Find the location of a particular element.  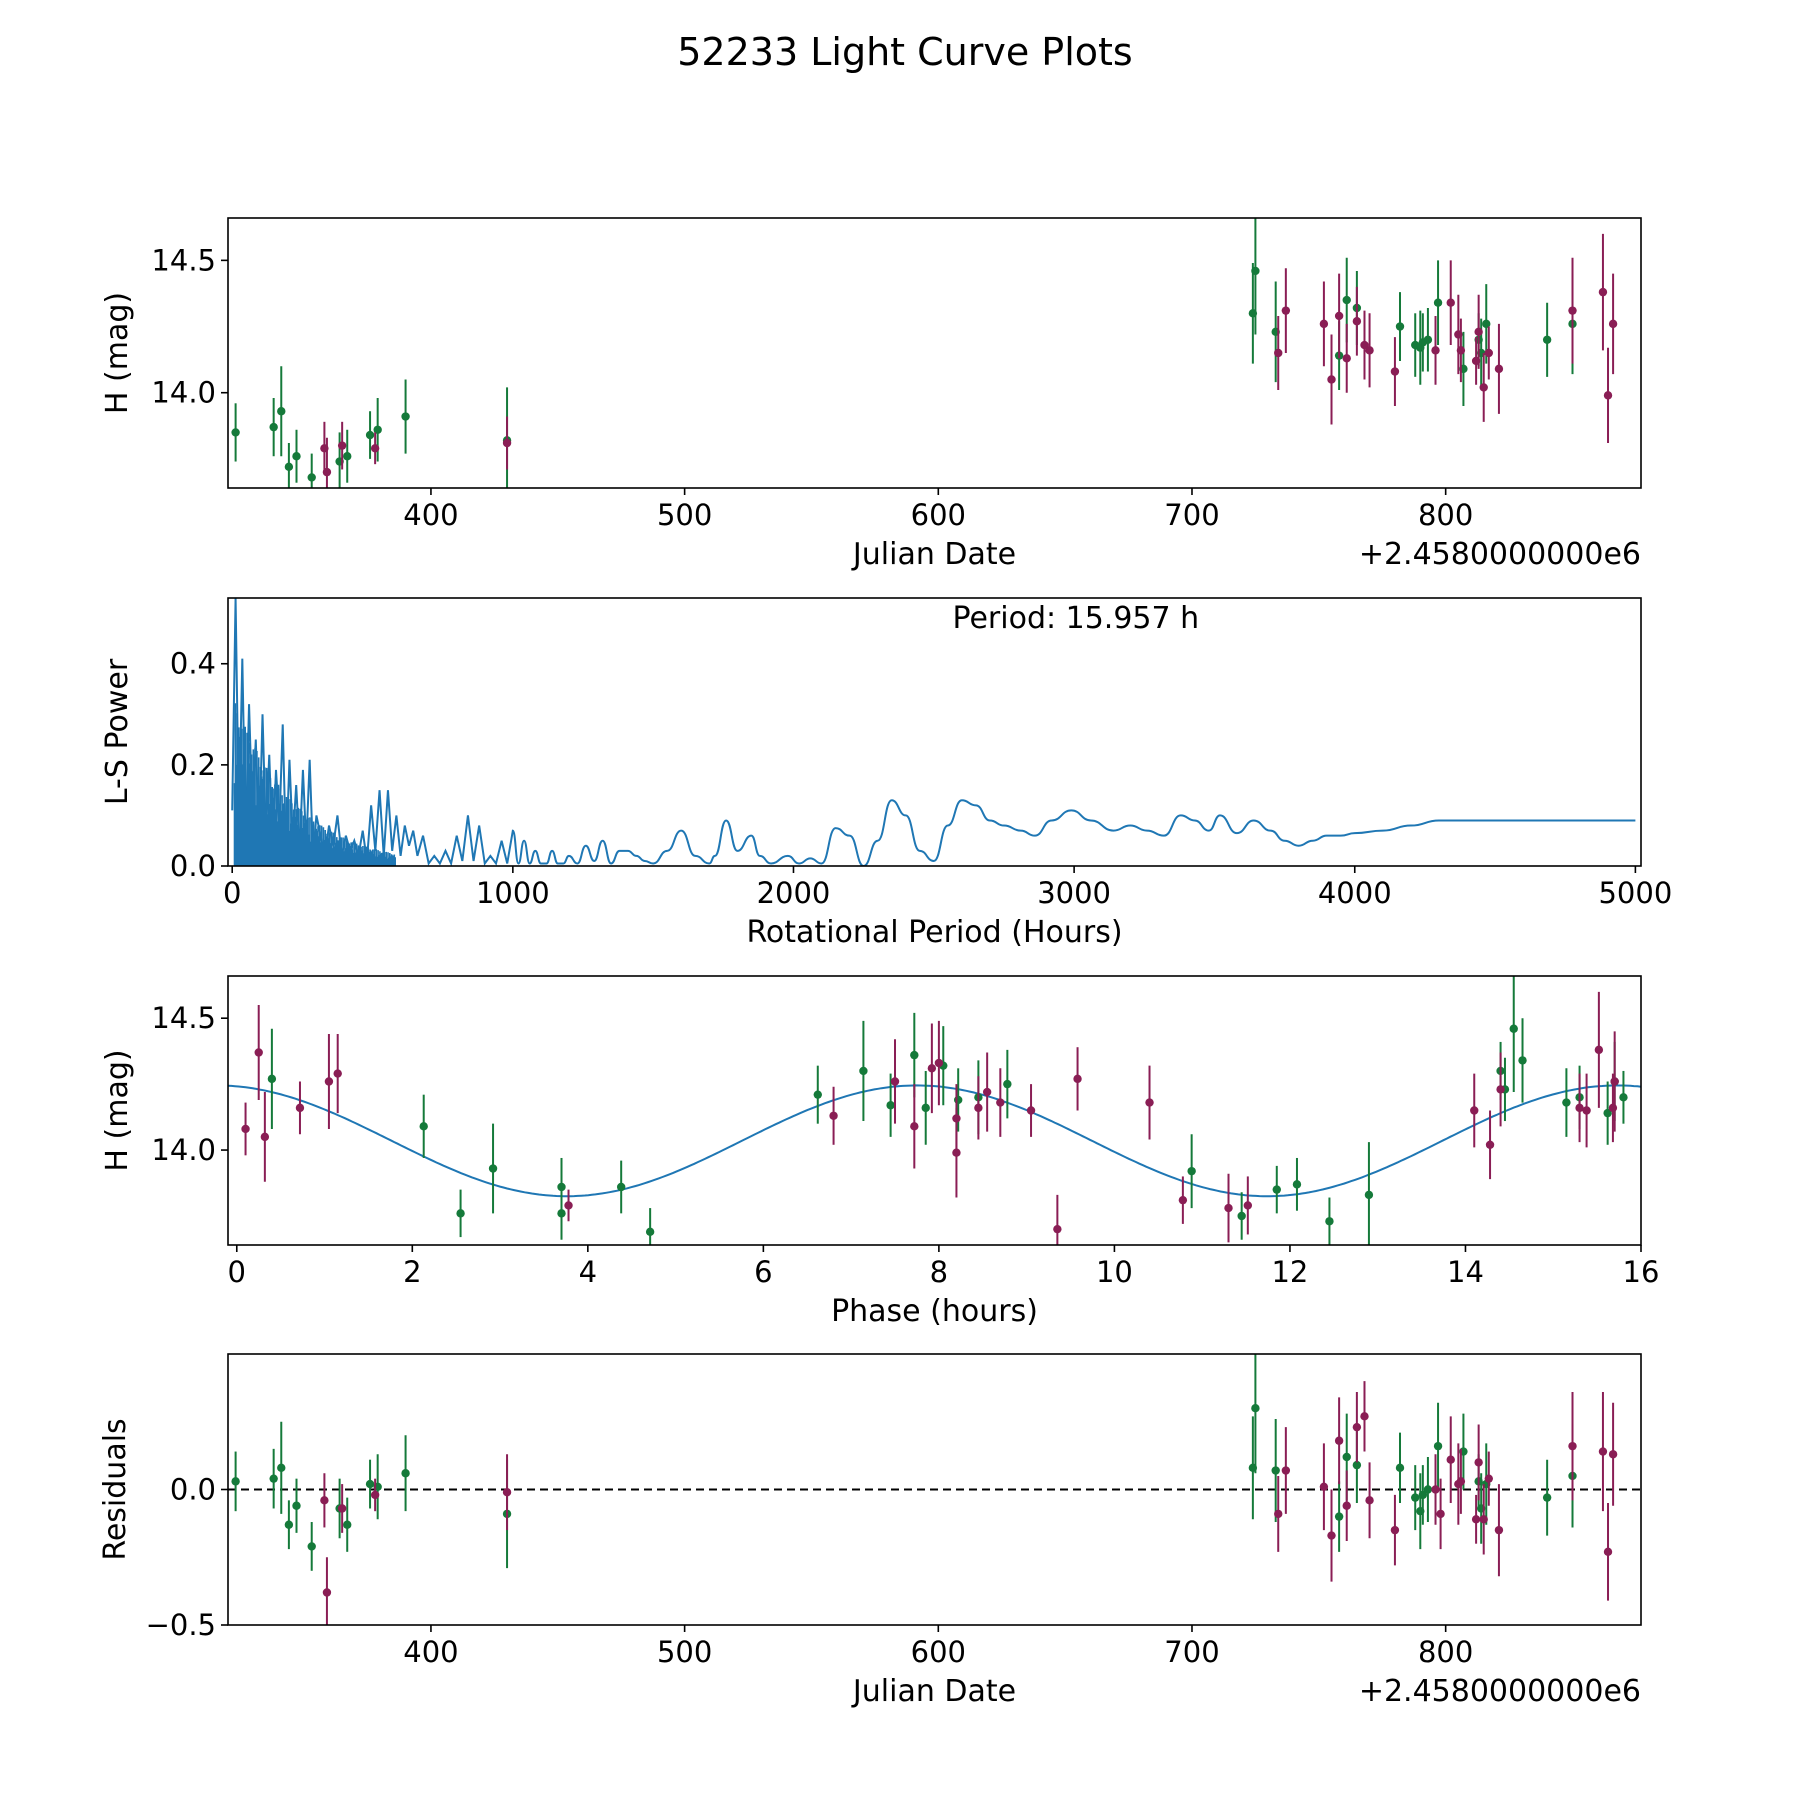

x-tick-label: 8 is located at coordinates (939, 1272).